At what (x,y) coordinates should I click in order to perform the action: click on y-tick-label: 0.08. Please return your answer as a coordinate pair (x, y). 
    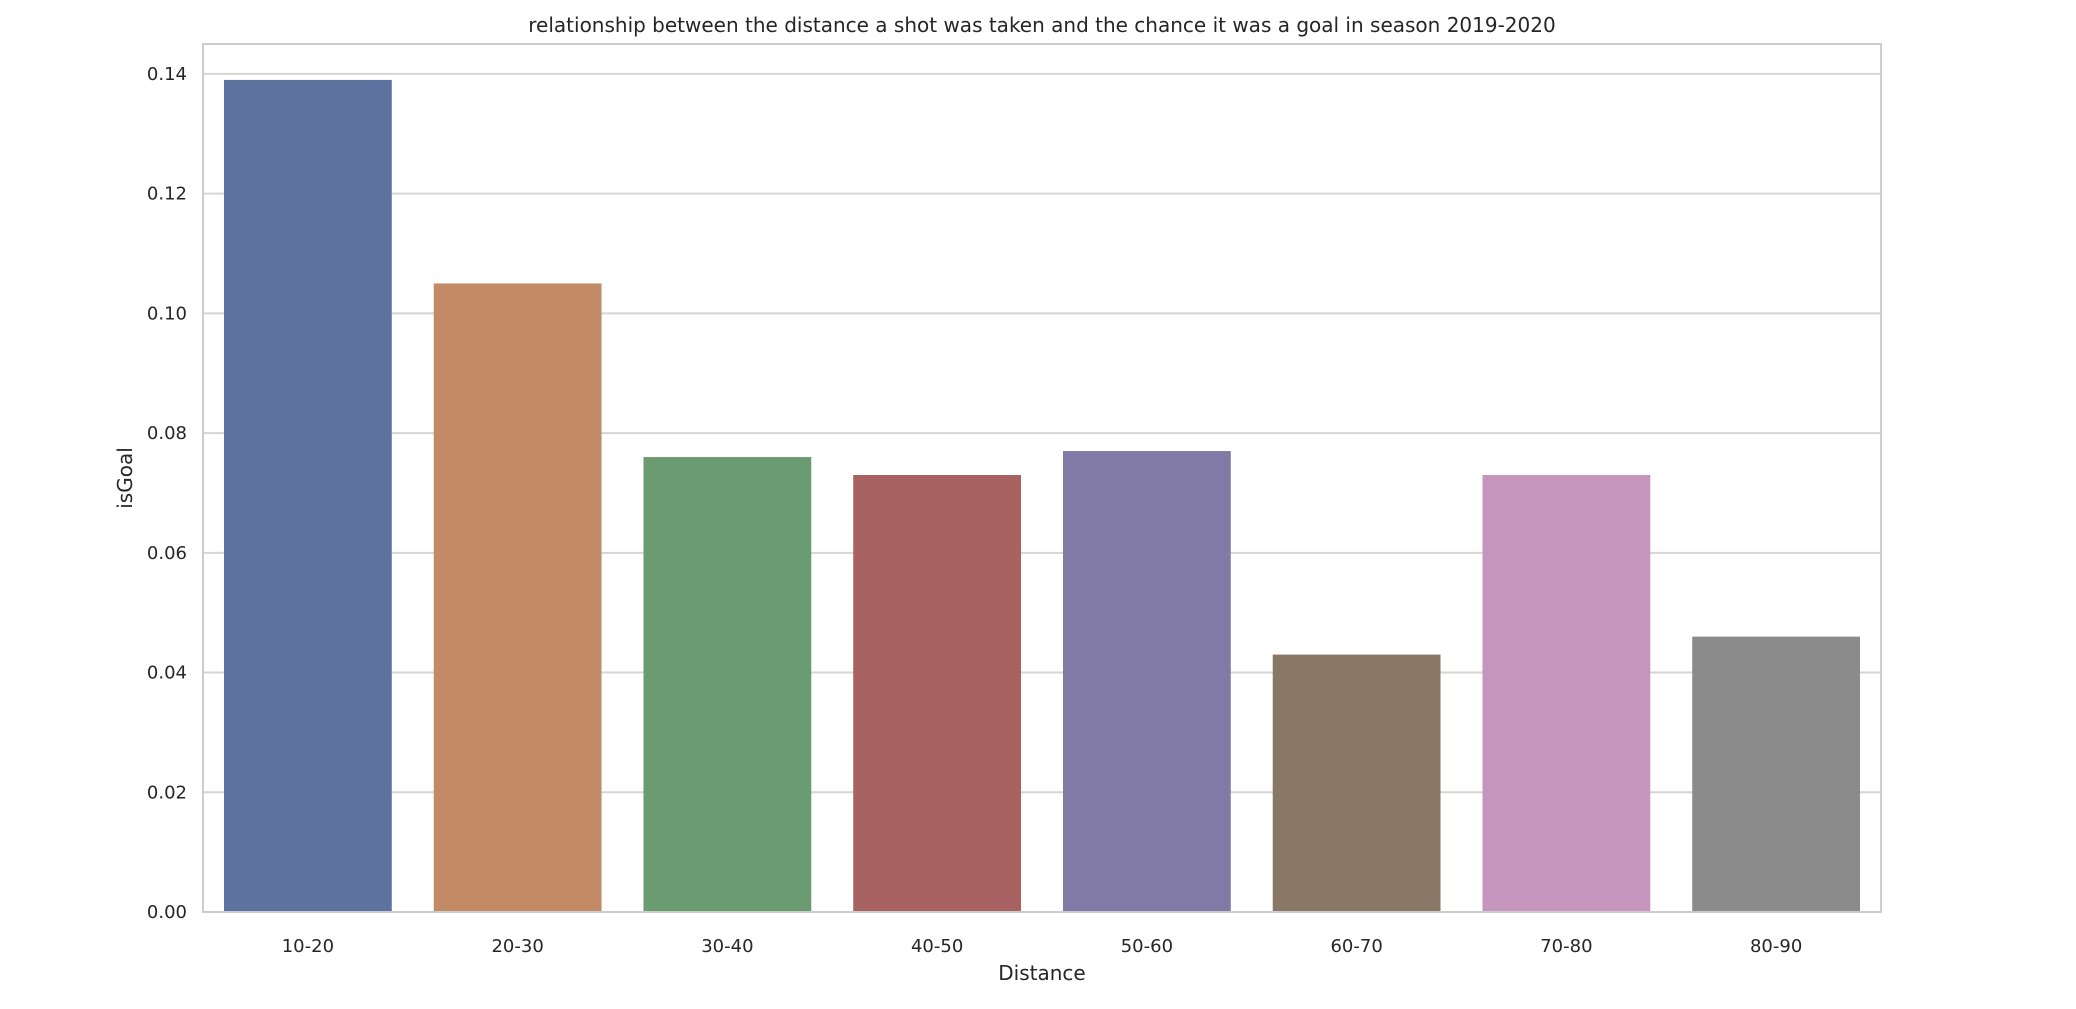
    Looking at the image, I should click on (167, 433).